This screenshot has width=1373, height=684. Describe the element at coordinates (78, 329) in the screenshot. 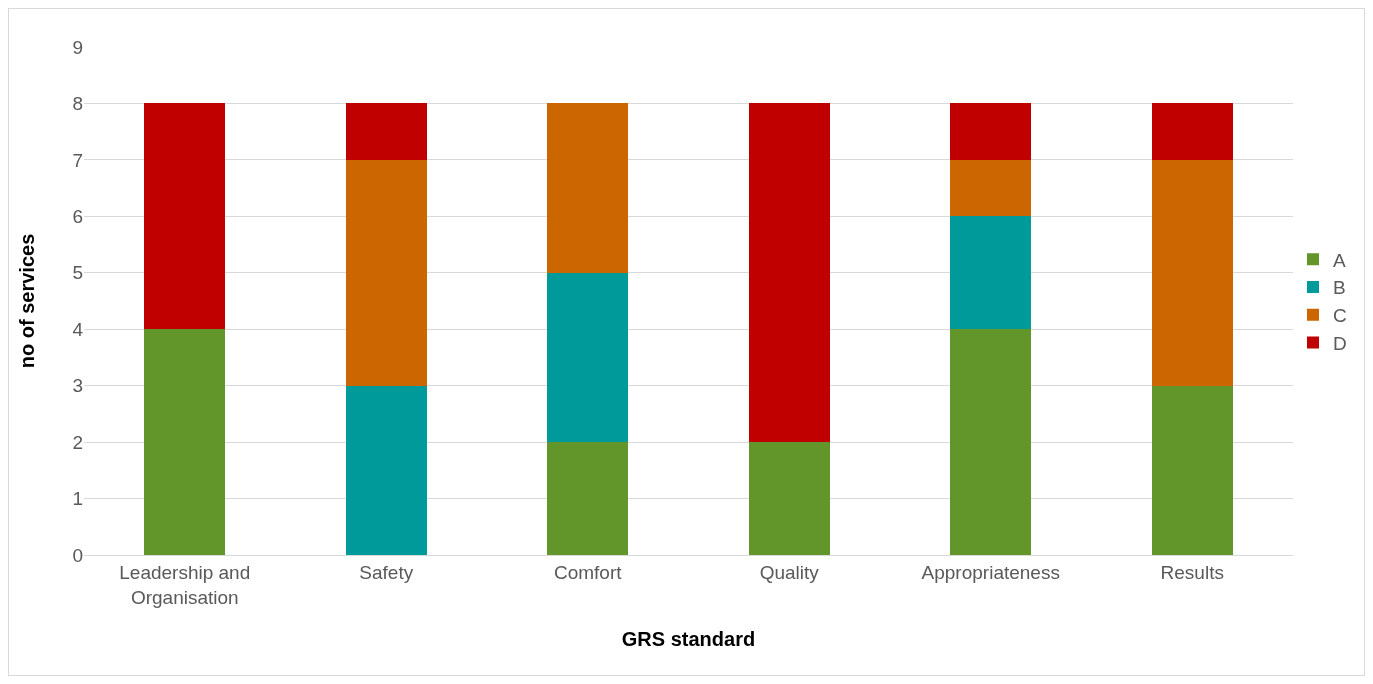

I see `y-tick-label: 4` at that location.